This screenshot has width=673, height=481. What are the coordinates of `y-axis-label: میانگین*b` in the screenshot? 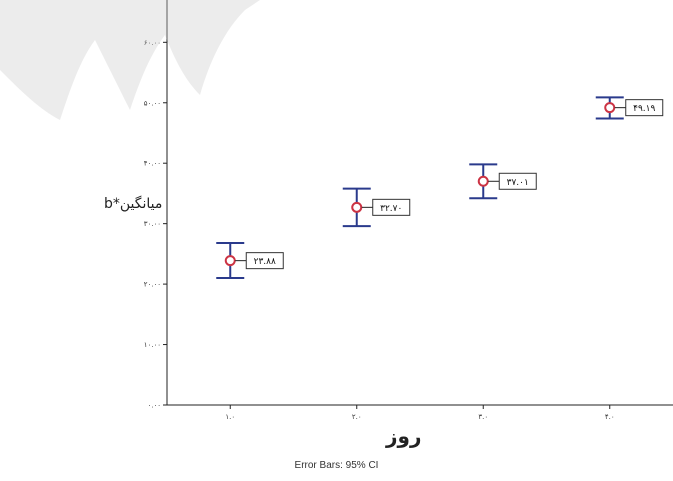 It's located at (133, 204).